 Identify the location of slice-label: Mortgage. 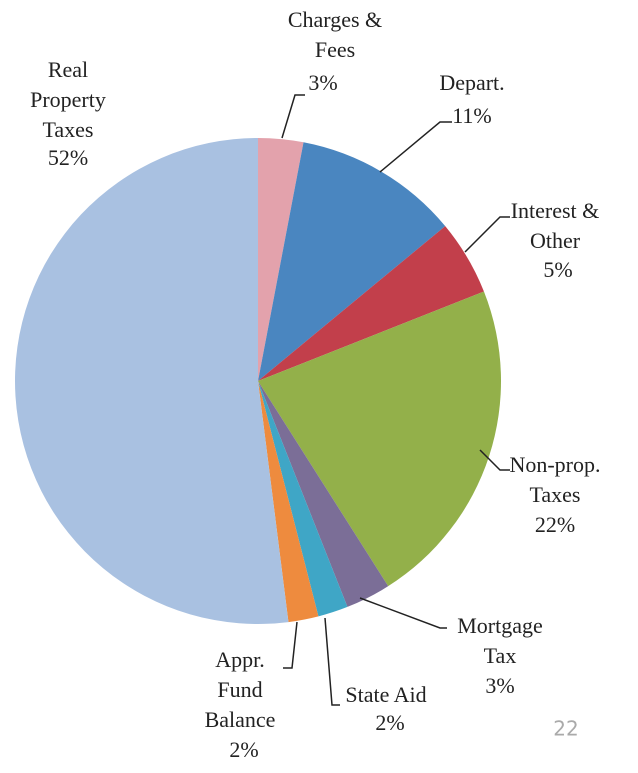
(500, 625).